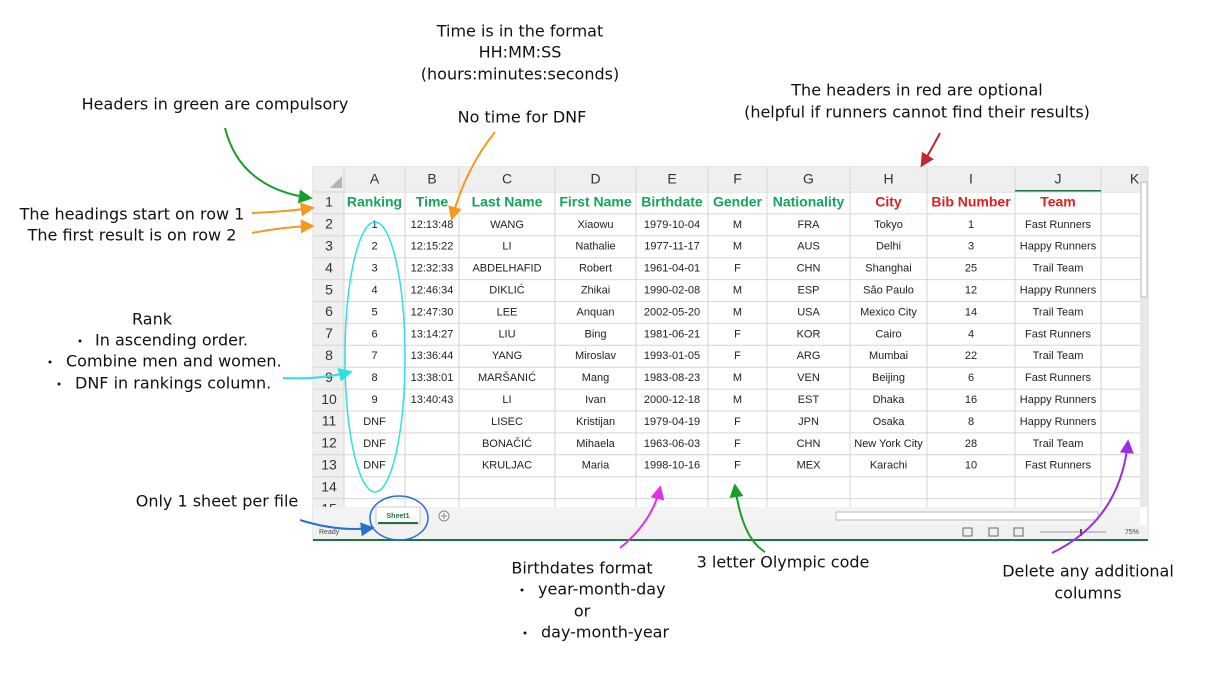 Image resolution: width=1217 pixels, height=675 pixels. What do you see at coordinates (582, 611) in the screenshot?
I see `annotation: or` at bounding box center [582, 611].